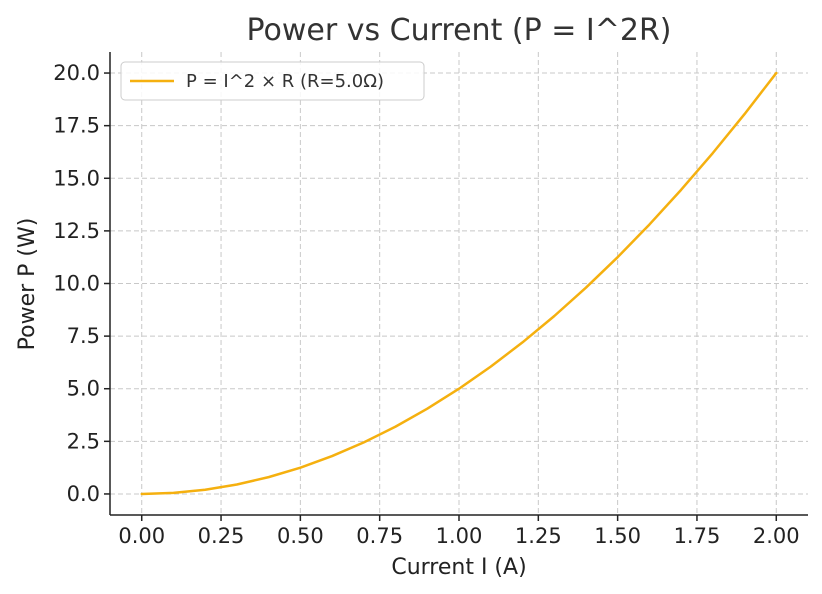 The width and height of the screenshot is (822, 594). I want to click on x-tick-label: 0.50, so click(300, 536).